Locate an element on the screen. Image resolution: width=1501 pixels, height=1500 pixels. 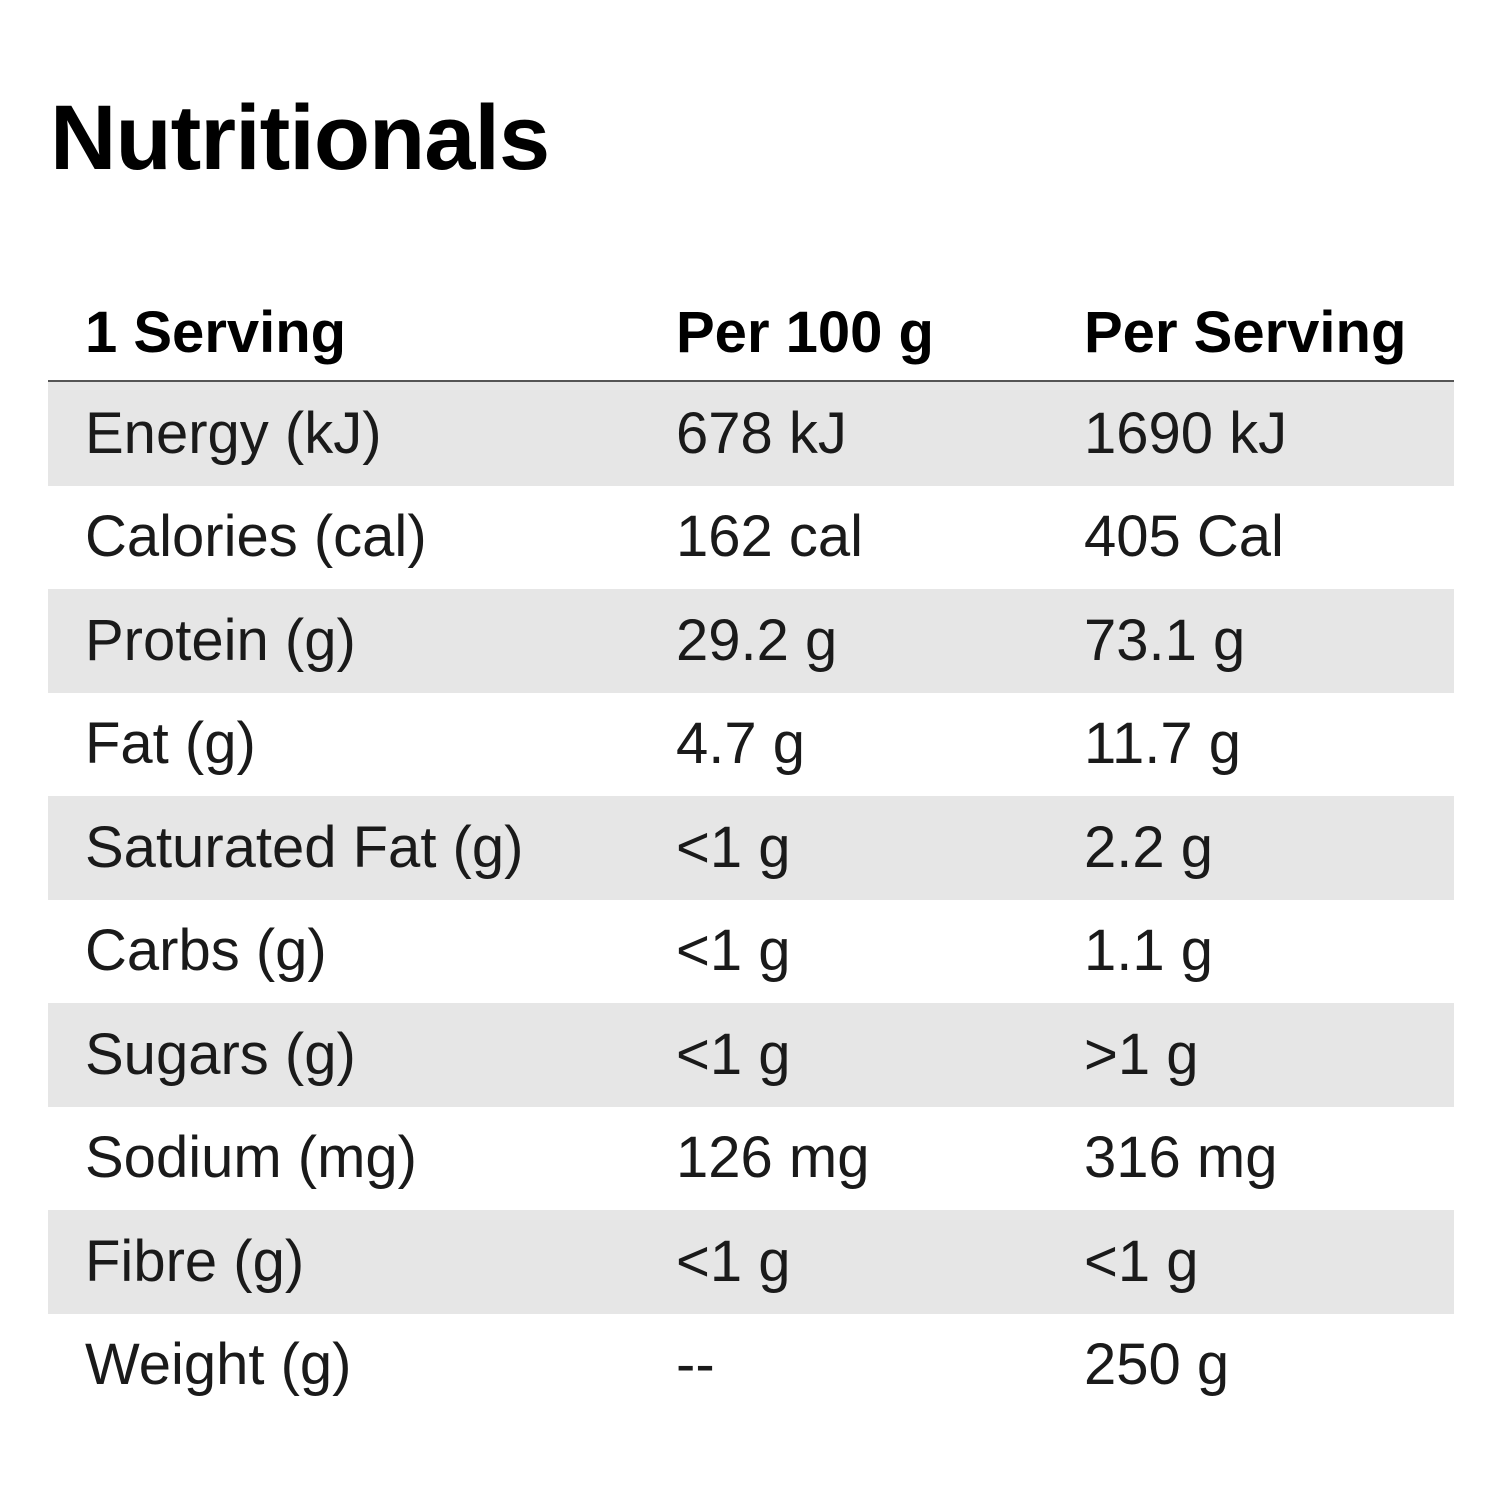
row-per-100g: 4.7 g is located at coordinates (740, 744).